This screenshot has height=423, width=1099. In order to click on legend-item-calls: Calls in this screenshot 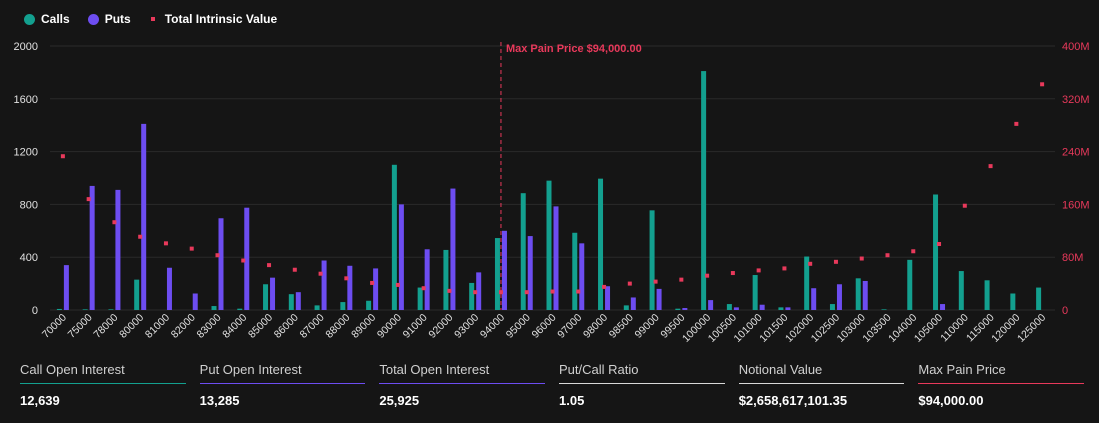, I will do `click(47, 19)`.